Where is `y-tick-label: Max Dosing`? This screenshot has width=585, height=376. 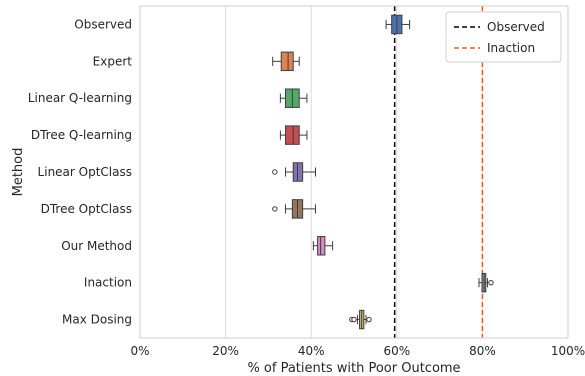 y-tick-label: Max Dosing is located at coordinates (97, 320).